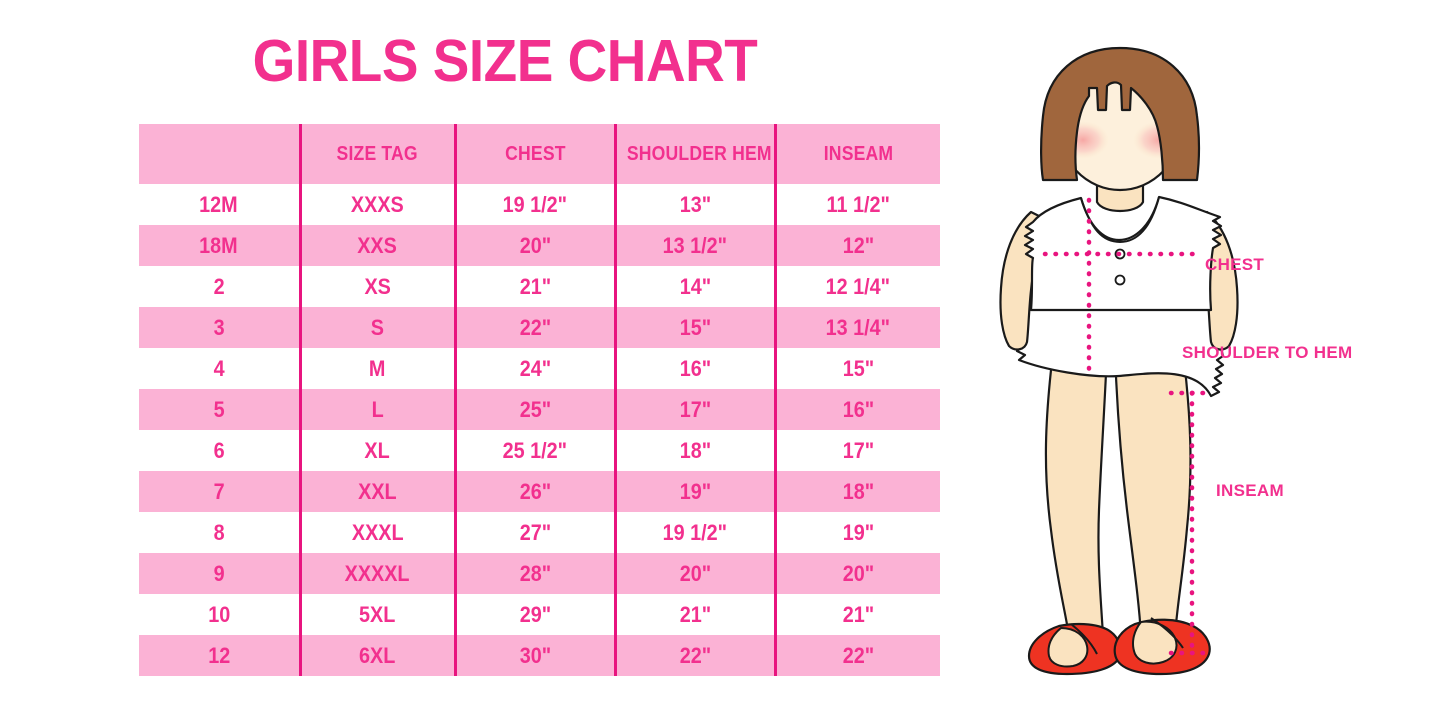 This screenshot has width=1445, height=723. I want to click on cell-chest: 25 1/2", so click(534, 450).